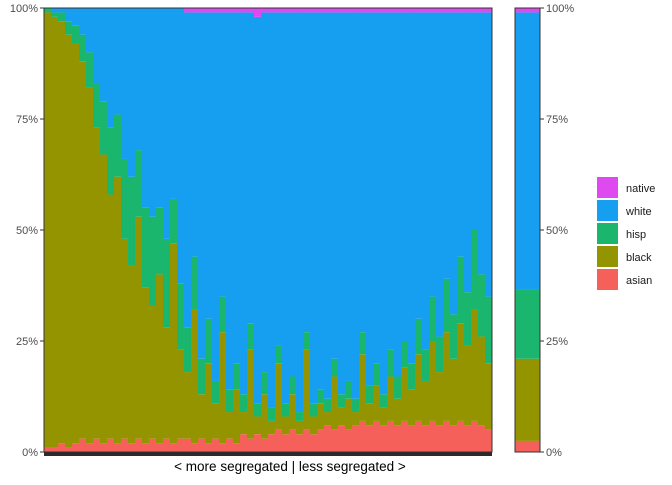  I want to click on left-y-axis: 0% 25% 50% 75% 100%, so click(27, 231).